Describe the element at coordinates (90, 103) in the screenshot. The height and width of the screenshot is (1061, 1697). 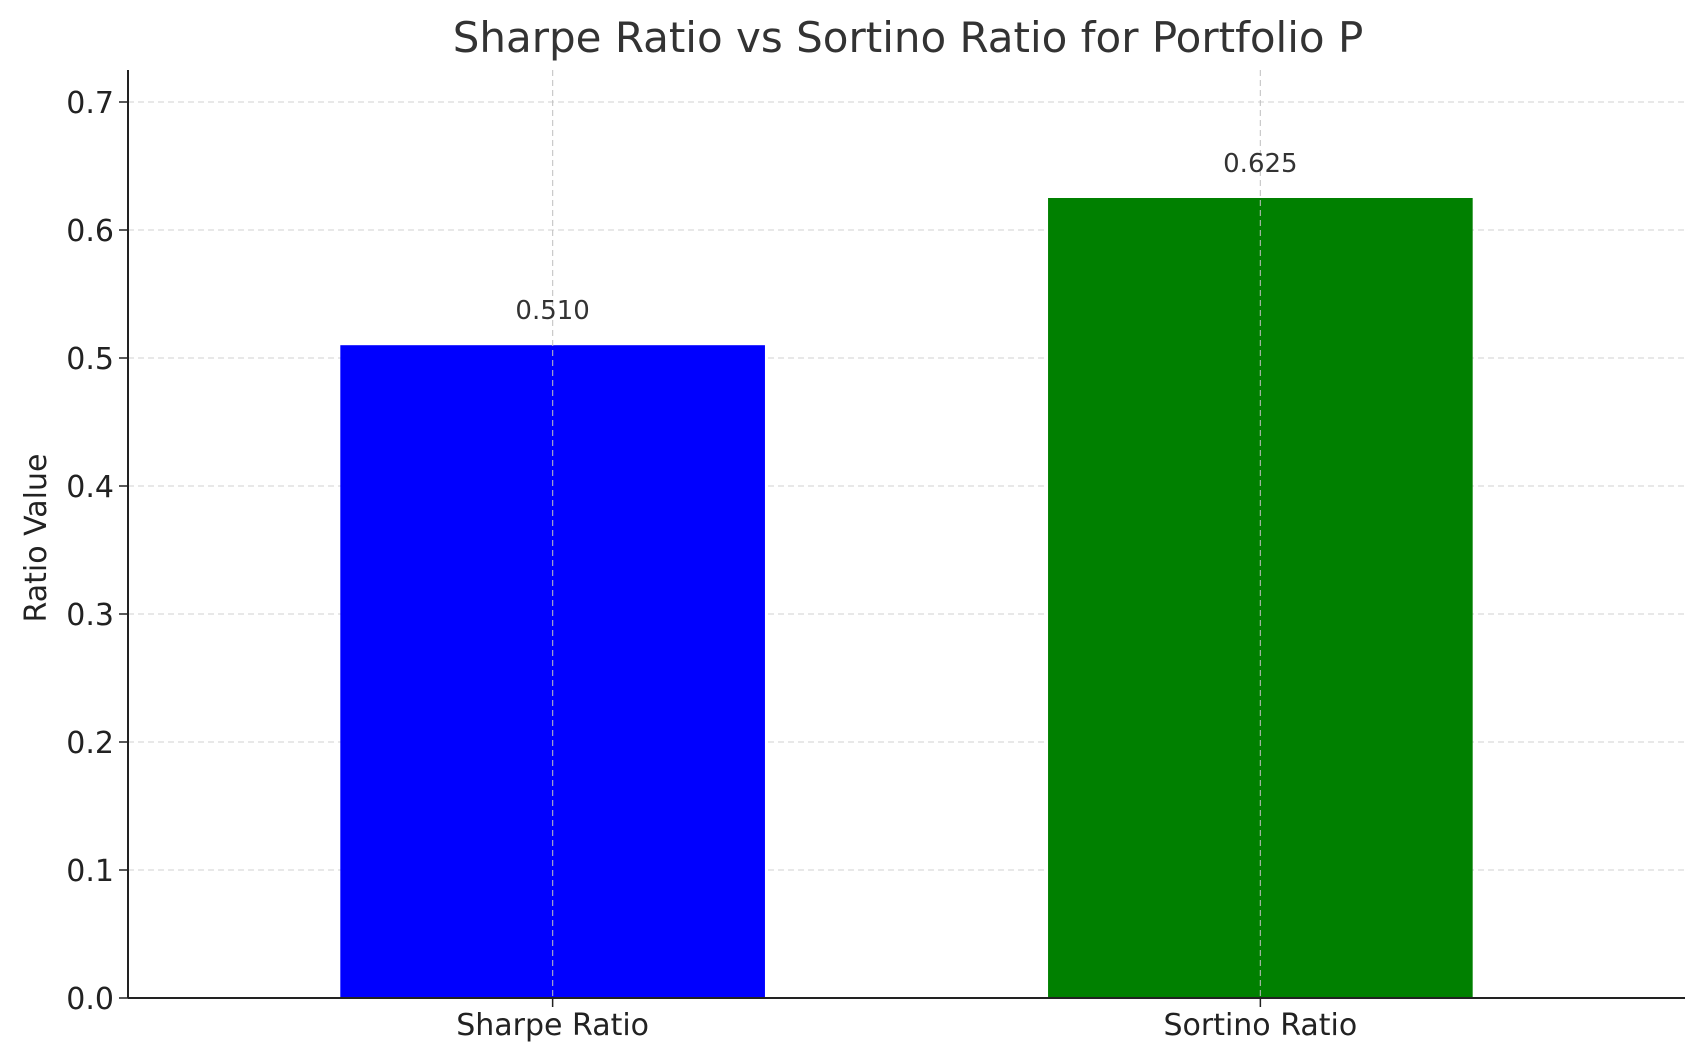
I see `y-tick-label: 0.7` at that location.